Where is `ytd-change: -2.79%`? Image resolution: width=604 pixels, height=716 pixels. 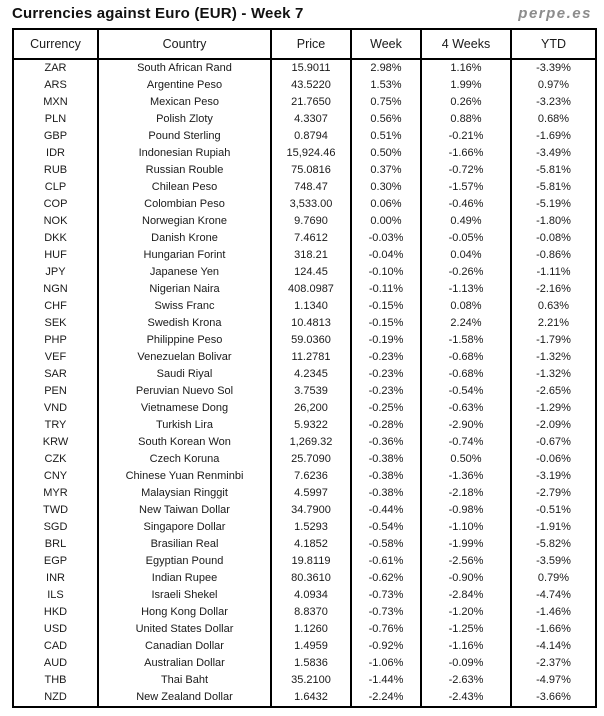
ytd-change: -2.79% is located at coordinates (553, 493).